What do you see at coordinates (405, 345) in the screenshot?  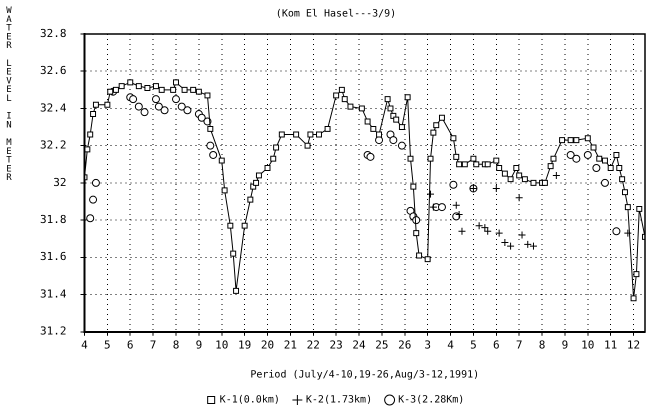 I see `x-tick-label: 26` at bounding box center [405, 345].